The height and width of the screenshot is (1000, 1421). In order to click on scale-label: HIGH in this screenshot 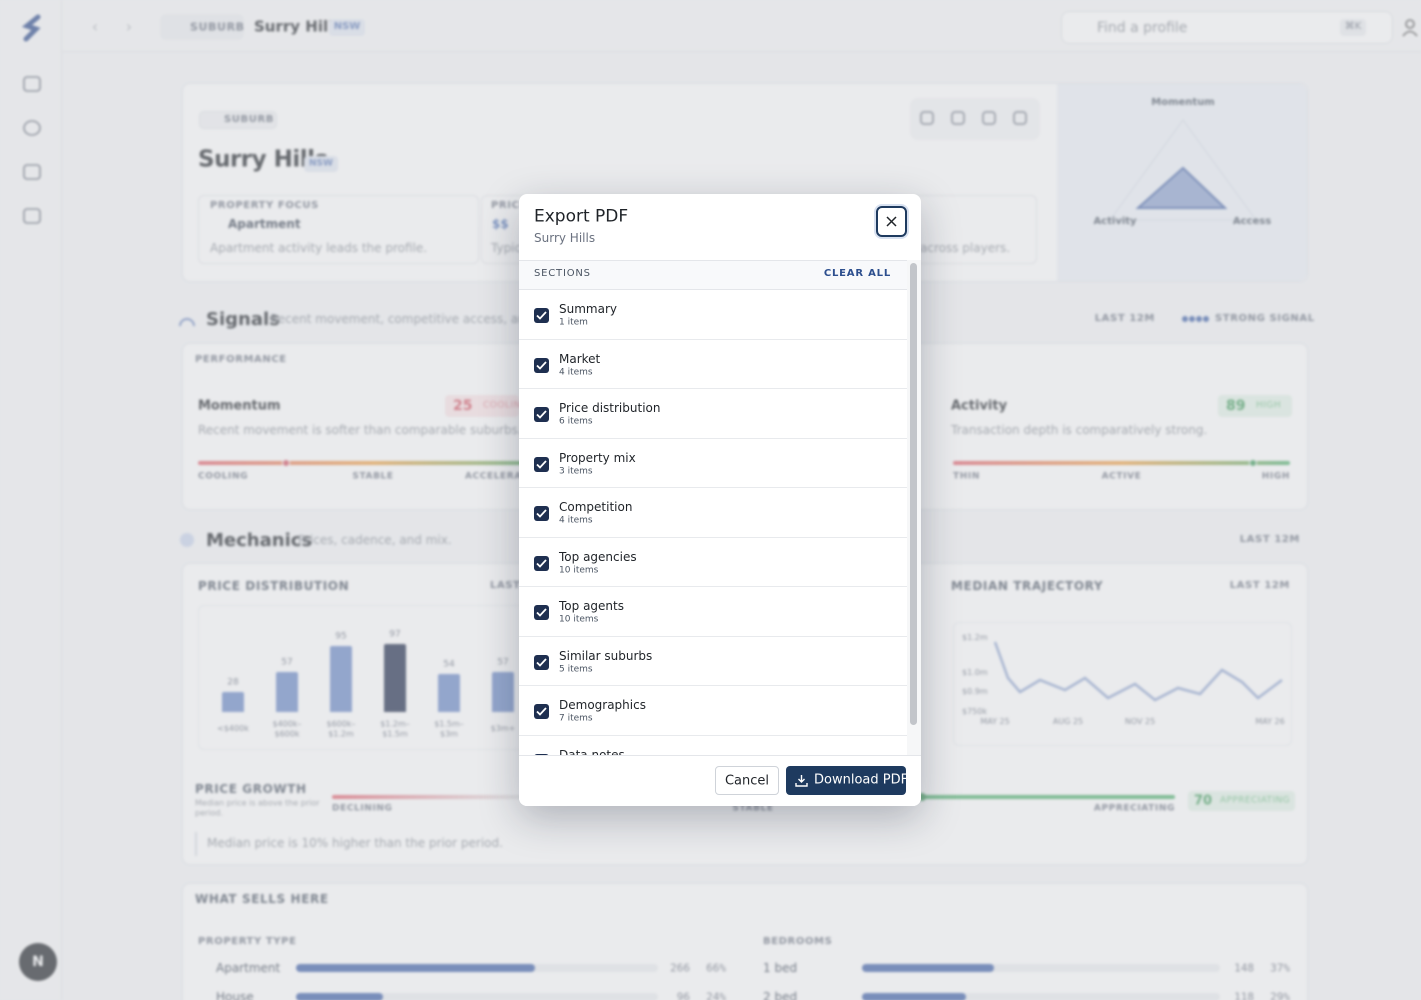, I will do `click(1275, 476)`.